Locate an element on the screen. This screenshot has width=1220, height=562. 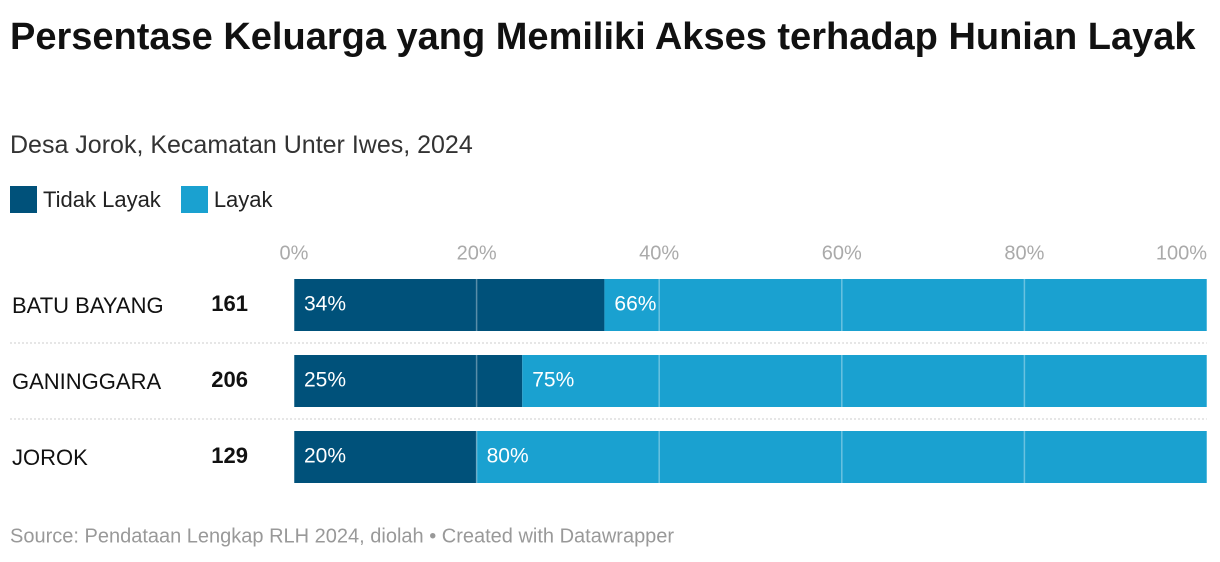
x-tick-label: 100% is located at coordinates (1181, 253).